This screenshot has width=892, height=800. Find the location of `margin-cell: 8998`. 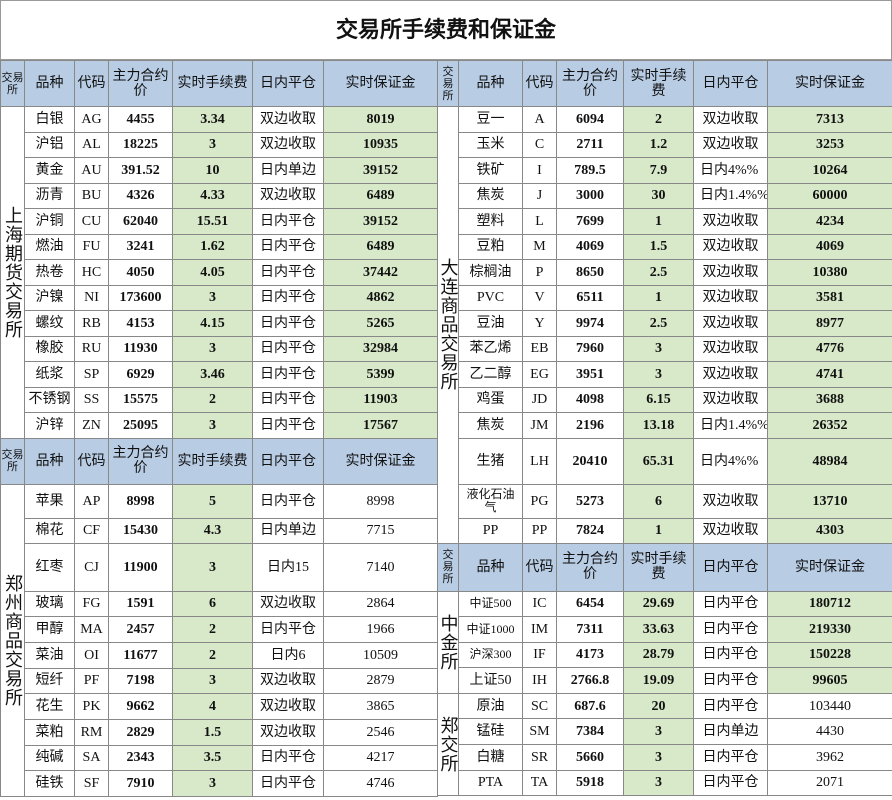

margin-cell: 8998 is located at coordinates (380, 501).